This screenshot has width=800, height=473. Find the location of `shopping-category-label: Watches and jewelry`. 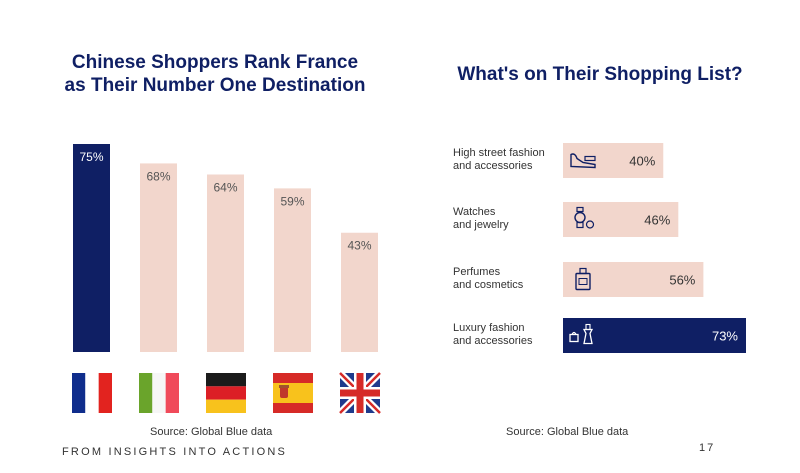

shopping-category-label: Watches and jewelry is located at coordinates (508, 219).